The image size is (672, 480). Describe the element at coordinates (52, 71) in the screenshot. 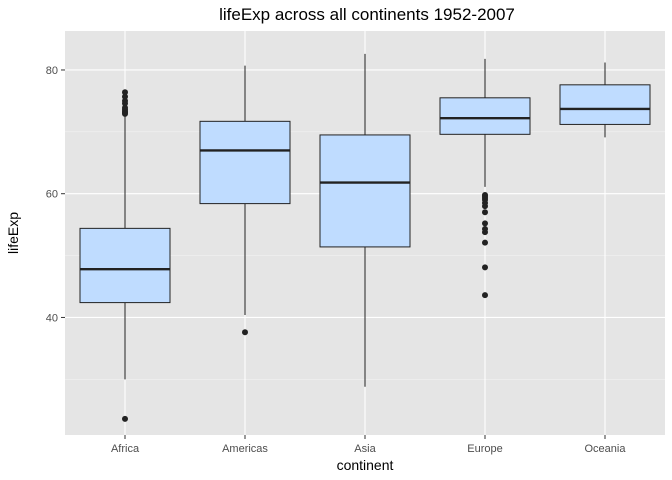

I see `y-tick-label: 80` at that location.